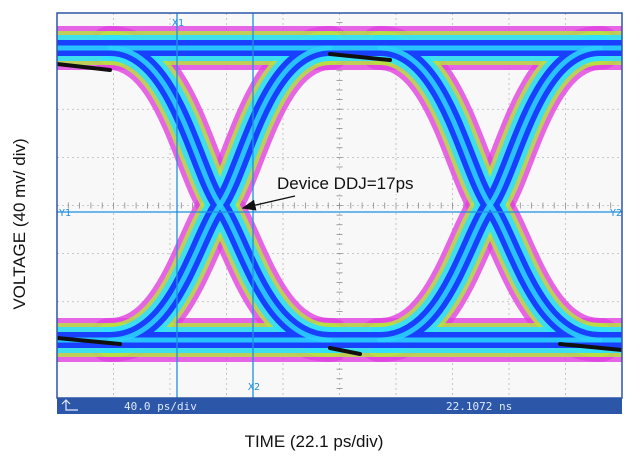 Image resolution: width=628 pixels, height=462 pixels. What do you see at coordinates (339, 406) in the screenshot?
I see `status-bar` at bounding box center [339, 406].